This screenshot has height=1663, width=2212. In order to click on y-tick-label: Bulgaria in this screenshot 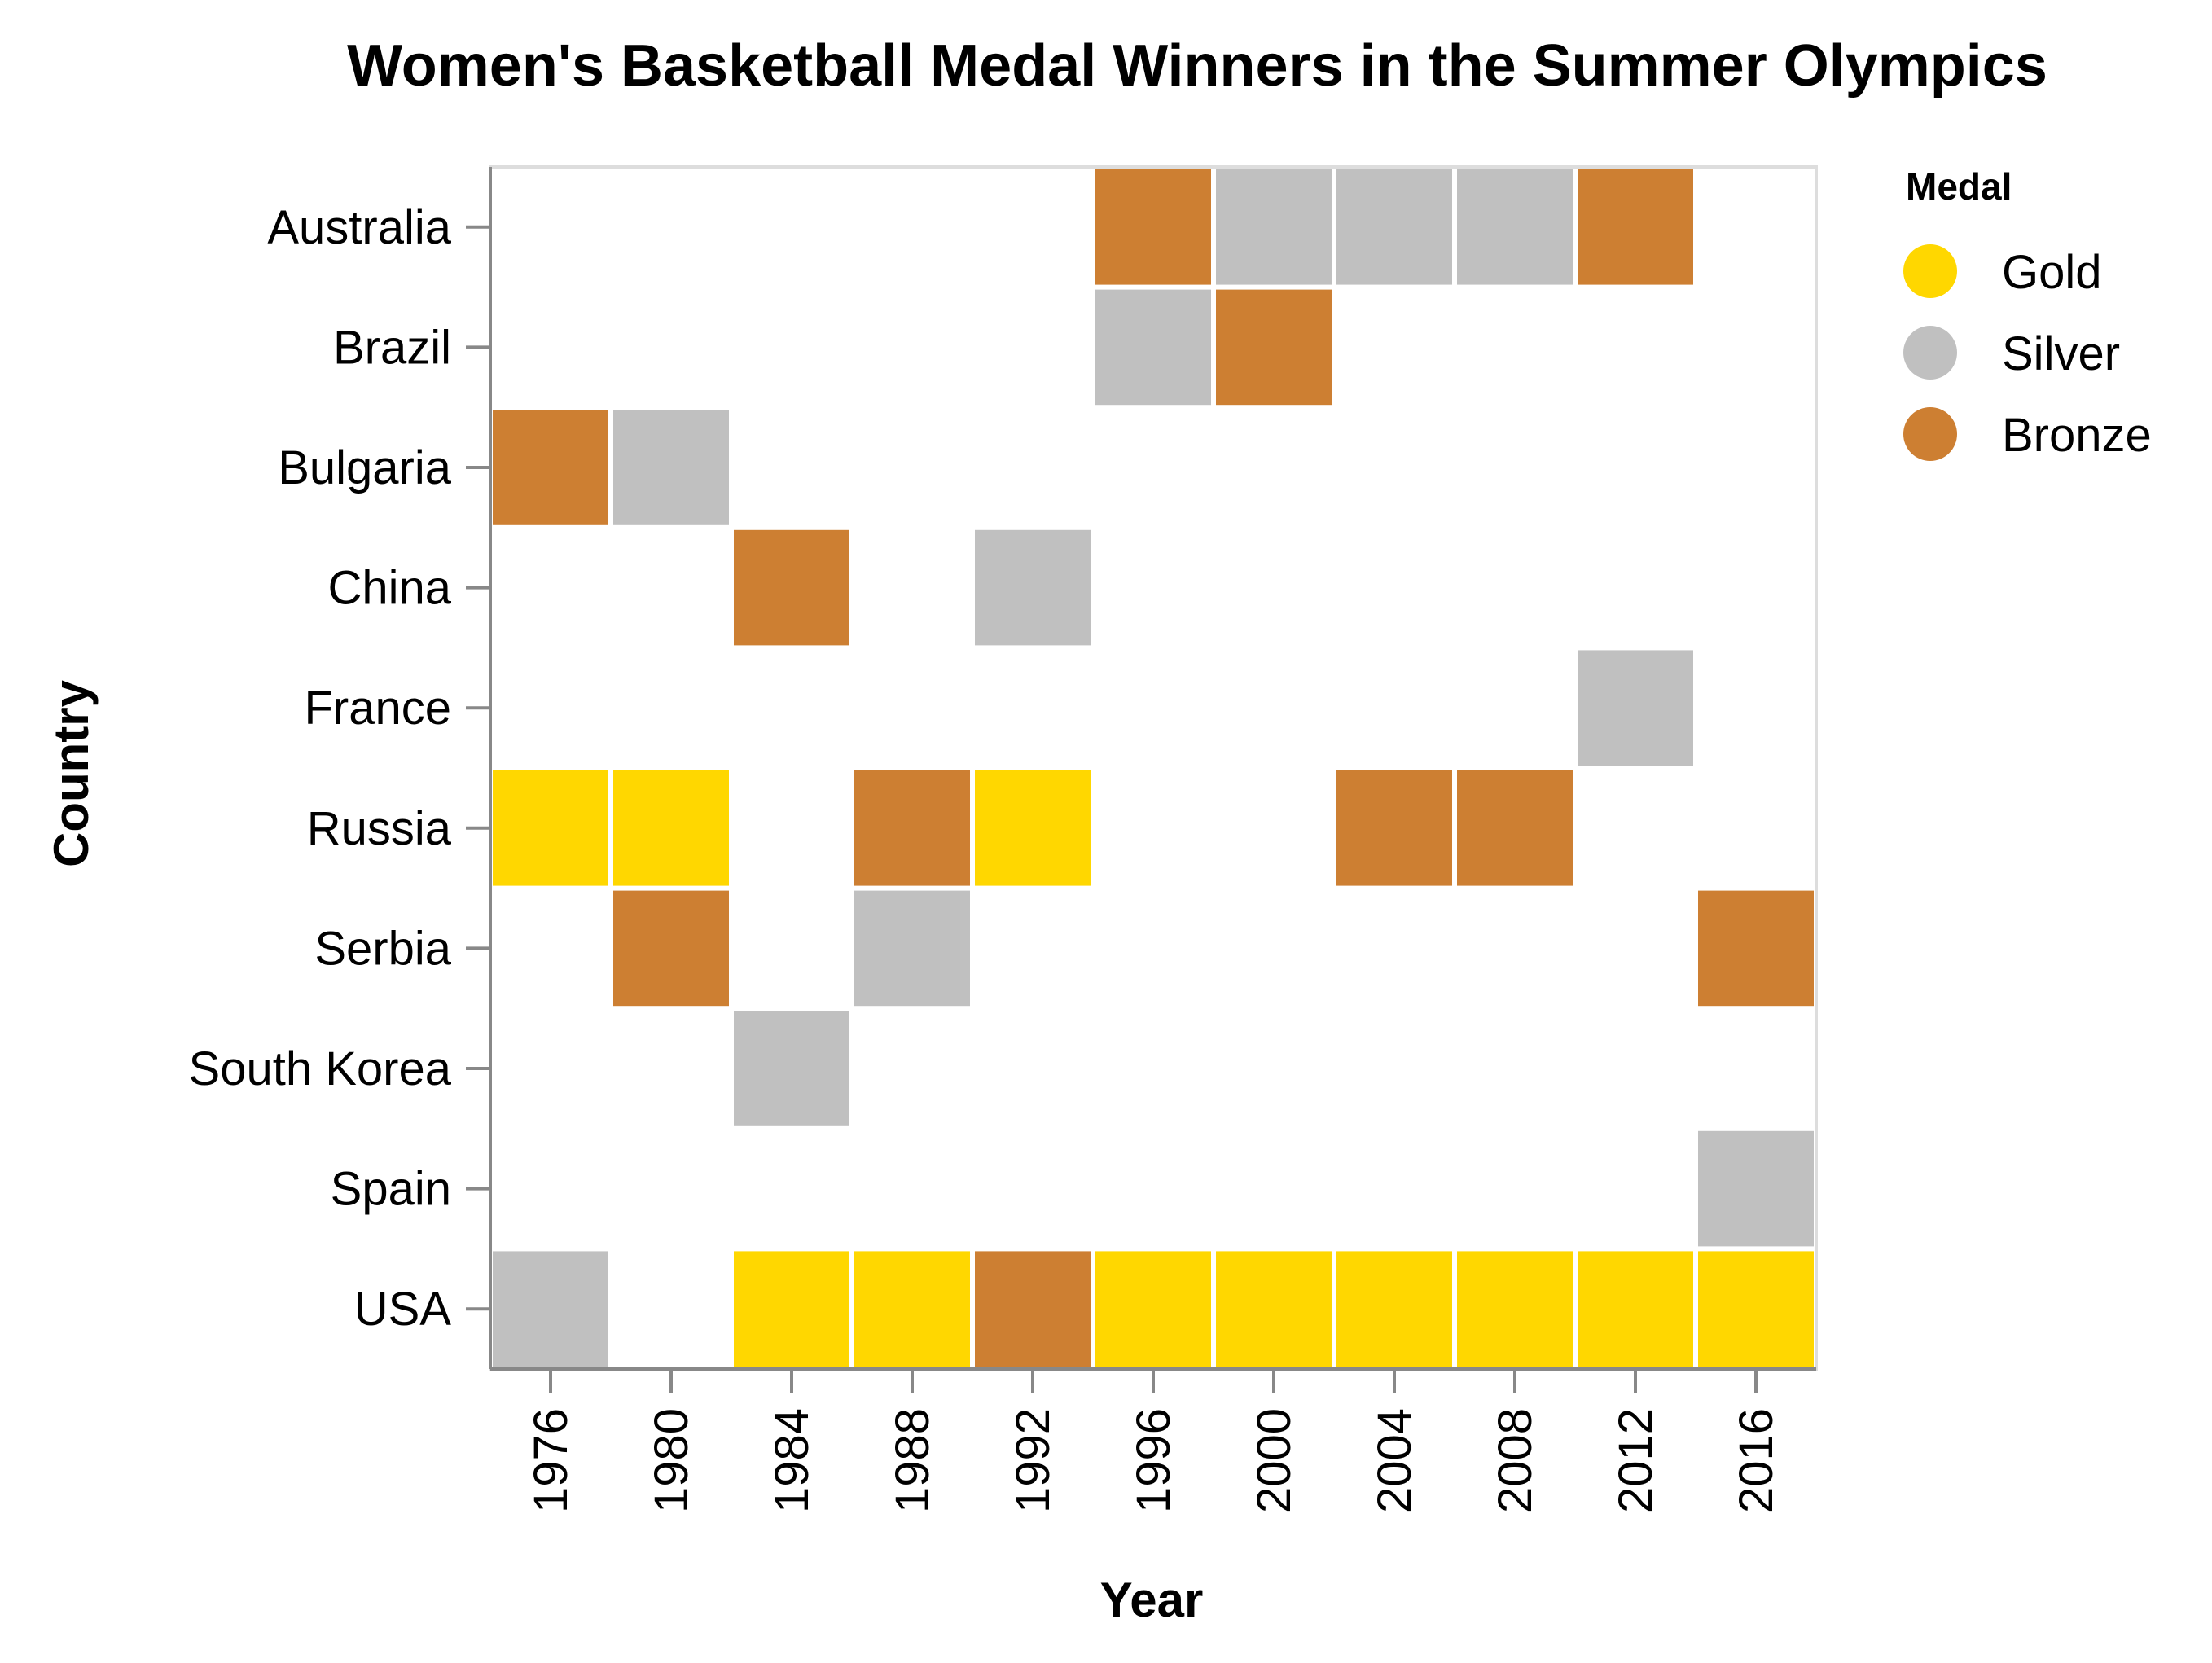, I will do `click(365, 467)`.